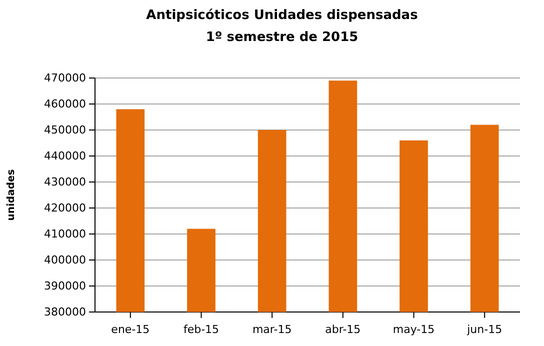 This screenshot has height=346, width=544. Describe the element at coordinates (282, 37) in the screenshot. I see `chart-subtitle: 1º semestre de 2015` at that location.